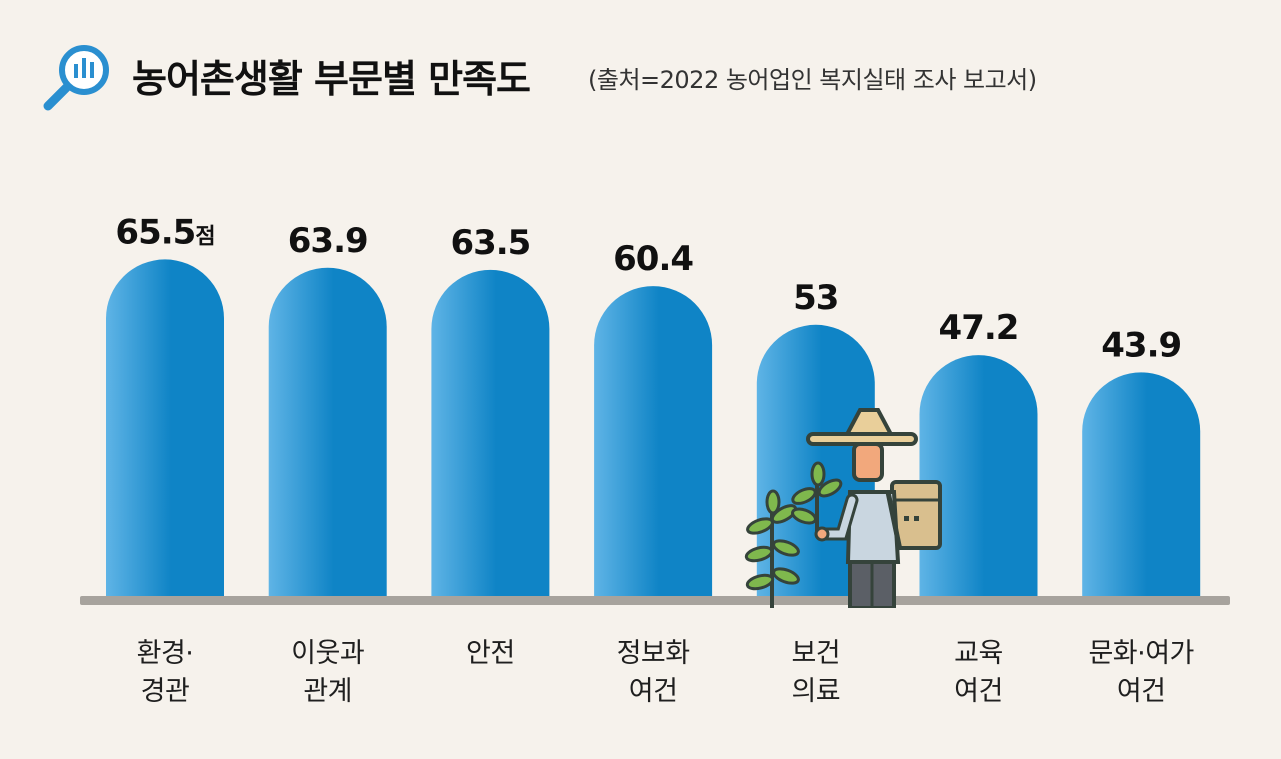  Describe the element at coordinates (76, 78) in the screenshot. I see `magnifier-chart-icon` at that location.